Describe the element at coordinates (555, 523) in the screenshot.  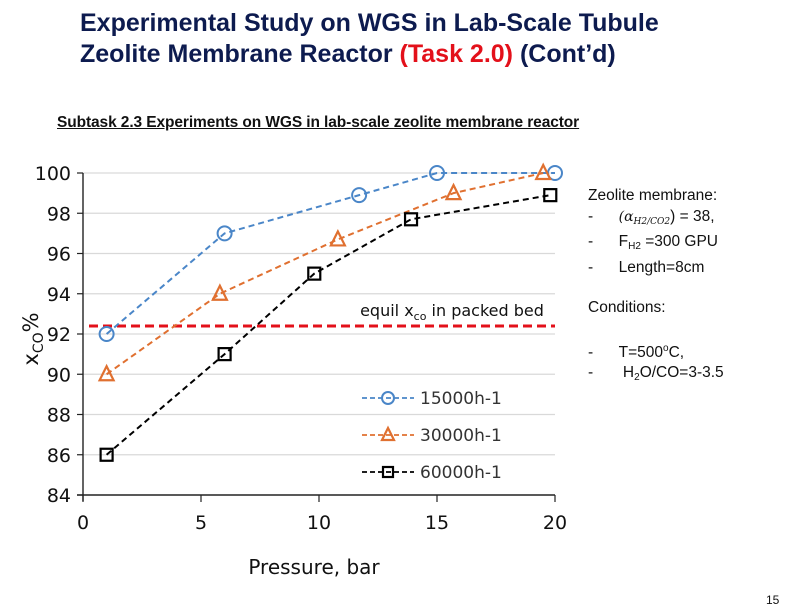
I see `x-tick-label: 20` at that location.